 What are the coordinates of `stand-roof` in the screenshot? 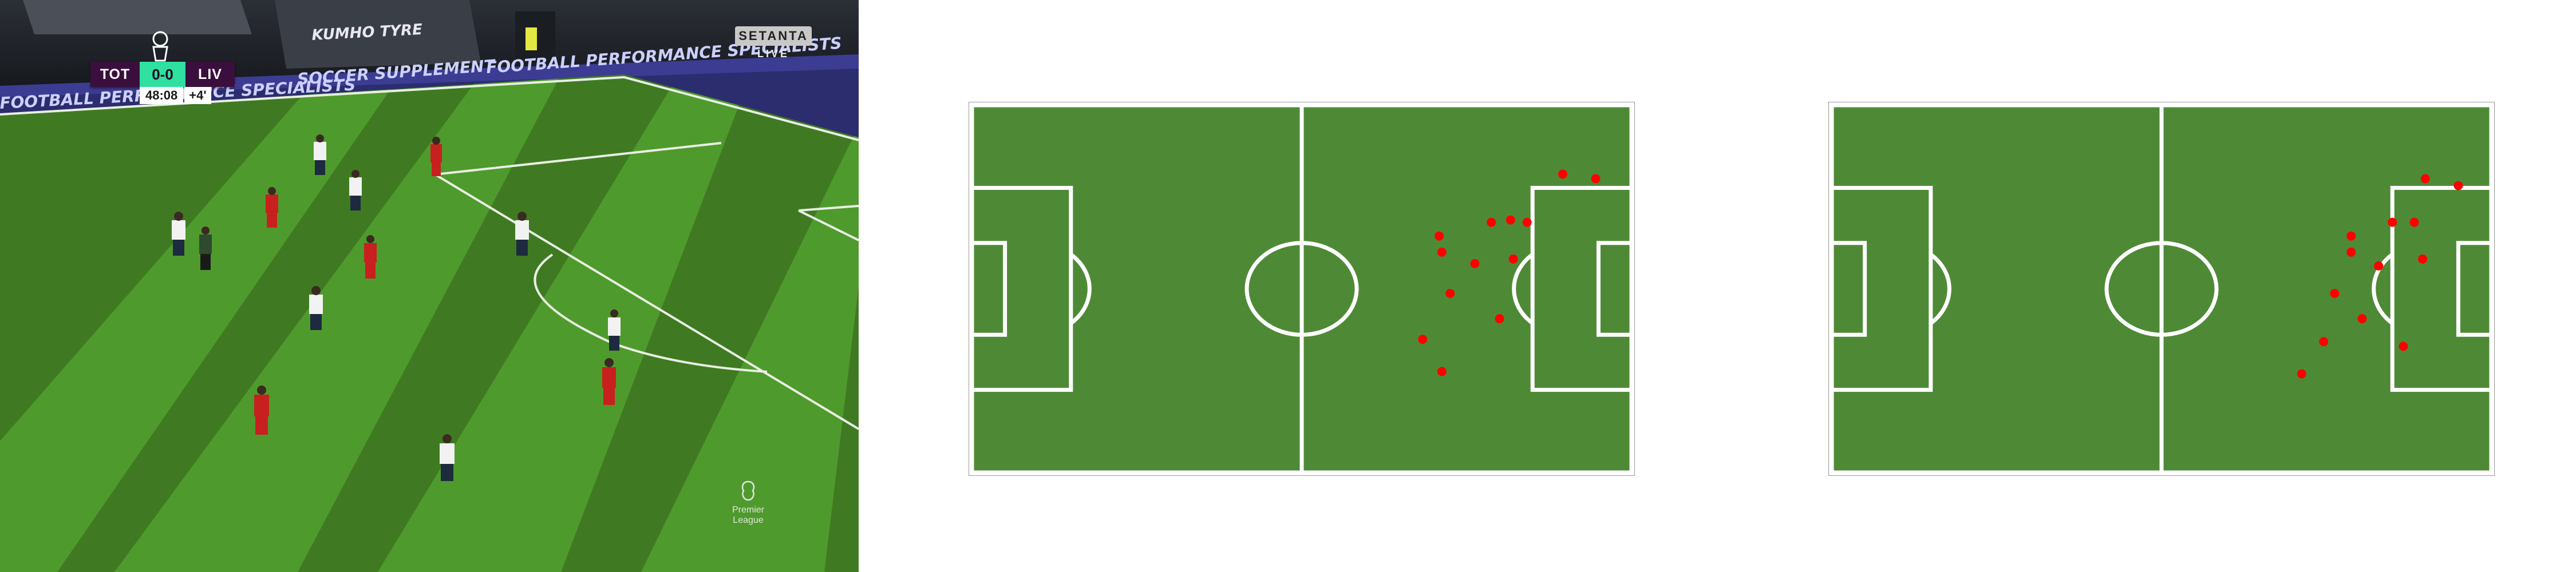 It's located at (378, 34).